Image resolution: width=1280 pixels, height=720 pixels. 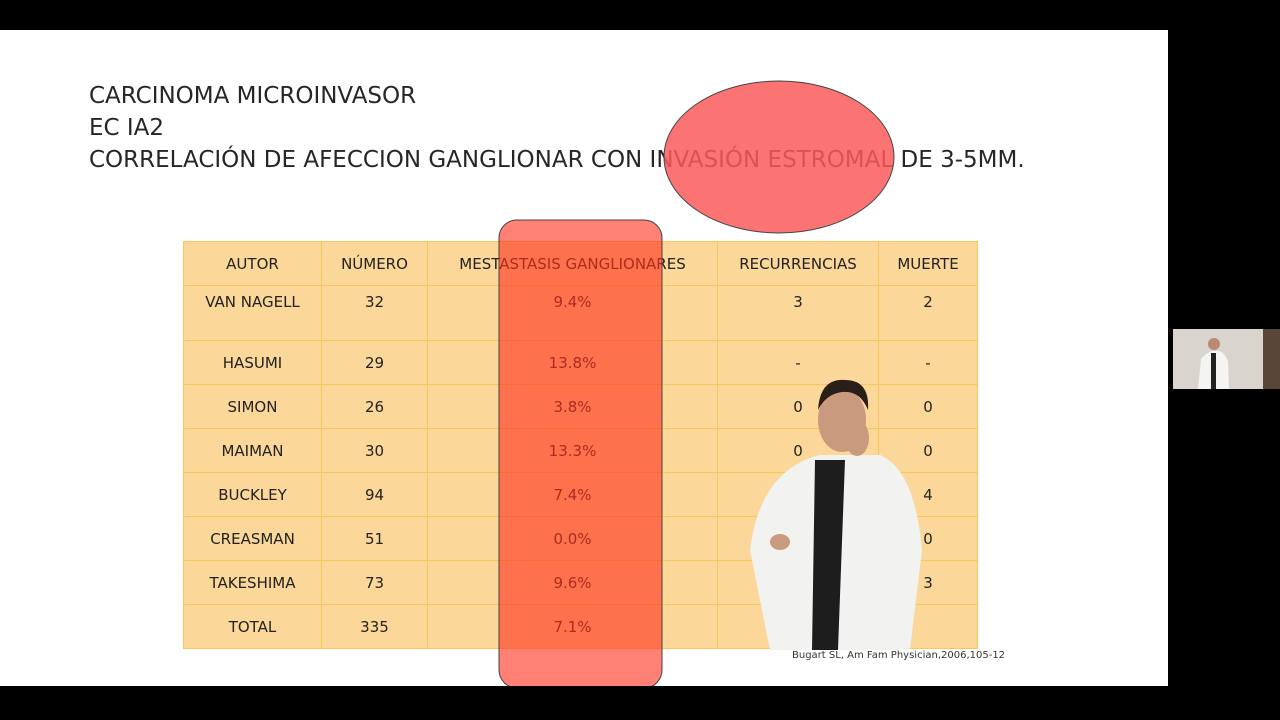 What do you see at coordinates (374, 263) in the screenshot?
I see `table-cell: NÚMERO` at bounding box center [374, 263].